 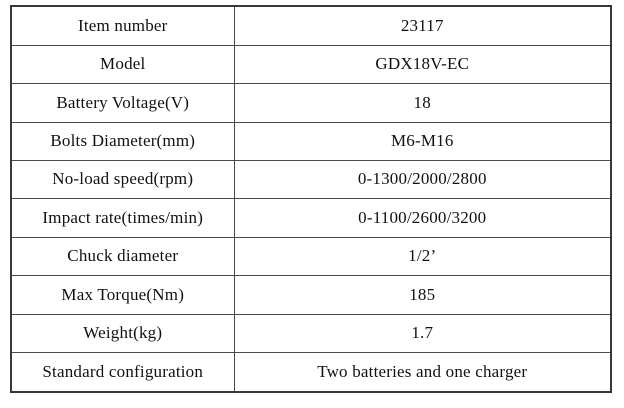 I want to click on spec-label: Max Torque(Nm), so click(x=122, y=295).